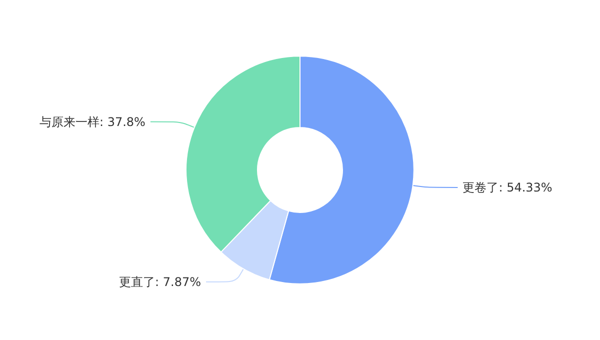 The image size is (600, 340). What do you see at coordinates (507, 187) in the screenshot?
I see `slice-label: 更卷了: 54.33%` at bounding box center [507, 187].